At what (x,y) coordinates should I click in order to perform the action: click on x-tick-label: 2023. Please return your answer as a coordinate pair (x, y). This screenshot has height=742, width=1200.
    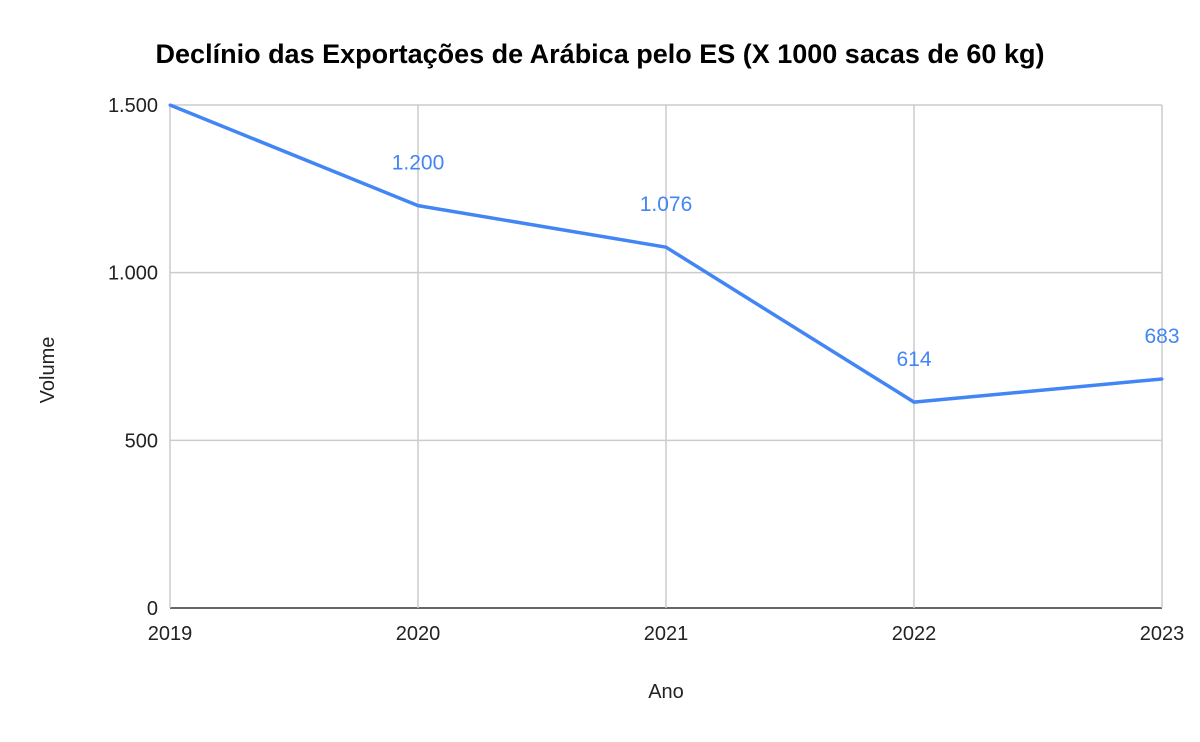
    Looking at the image, I should click on (1162, 634).